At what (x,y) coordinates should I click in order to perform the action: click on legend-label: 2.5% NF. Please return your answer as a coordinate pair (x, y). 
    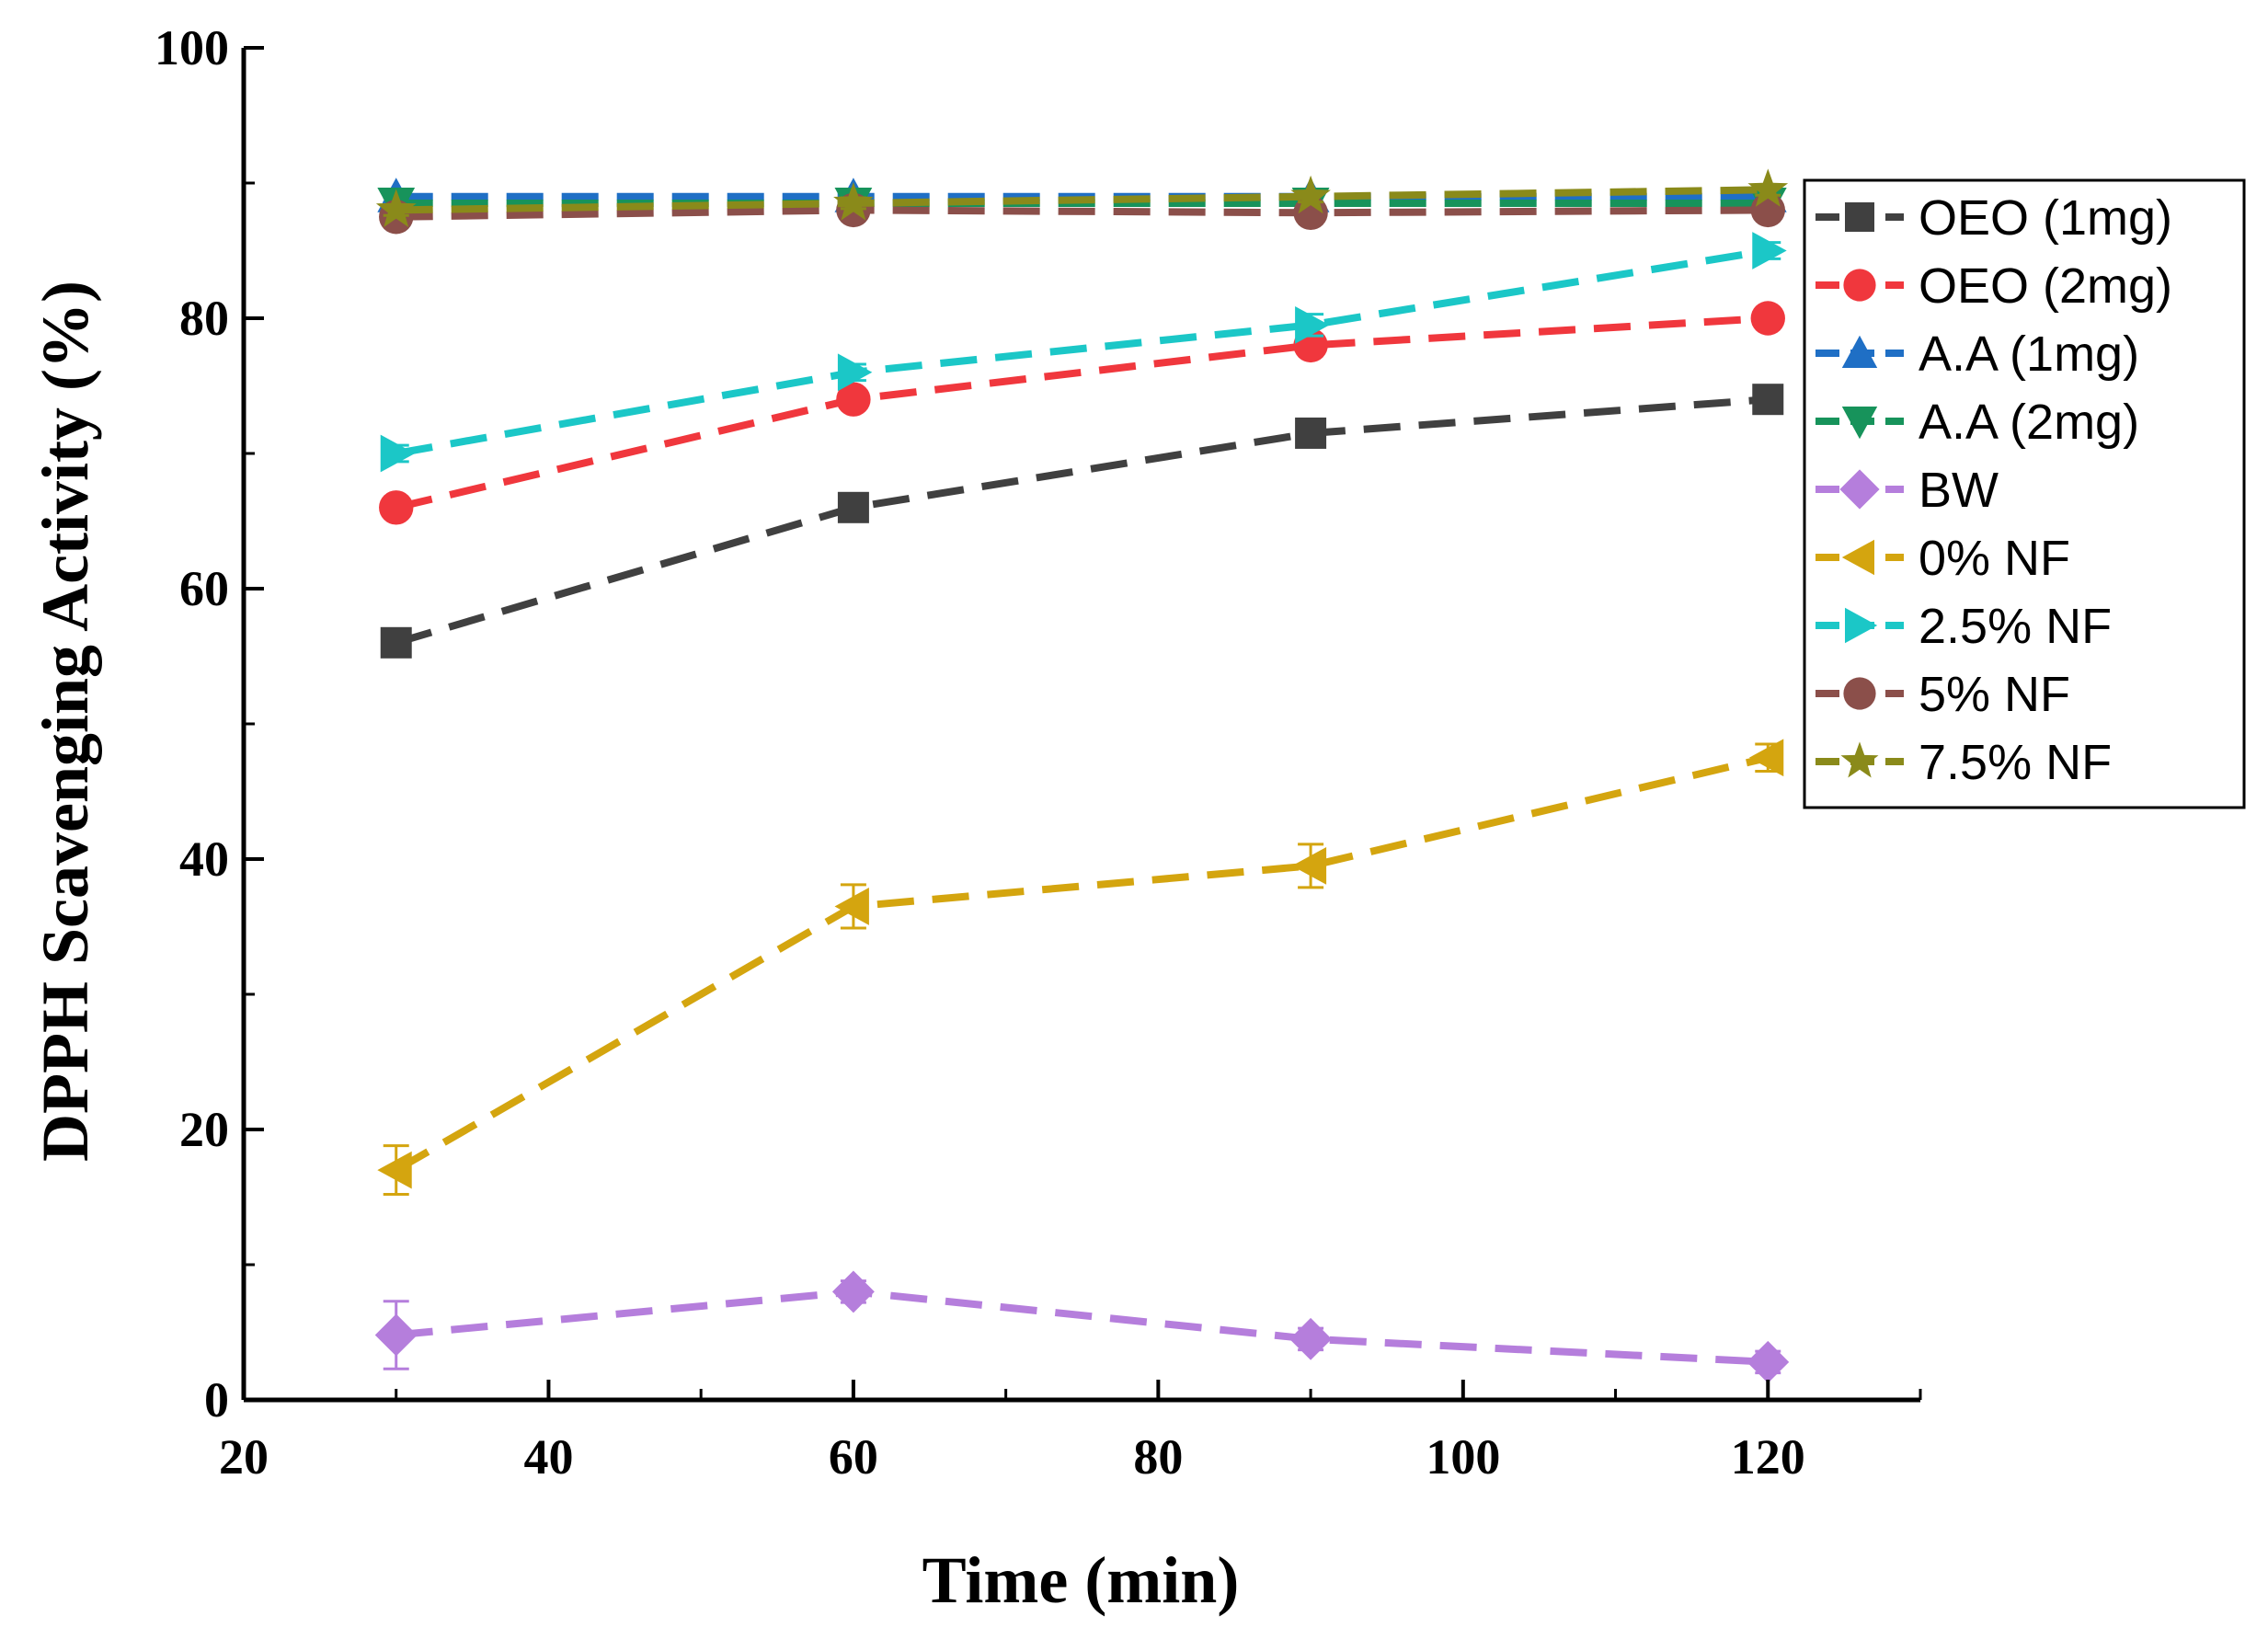
    Looking at the image, I should click on (2015, 626).